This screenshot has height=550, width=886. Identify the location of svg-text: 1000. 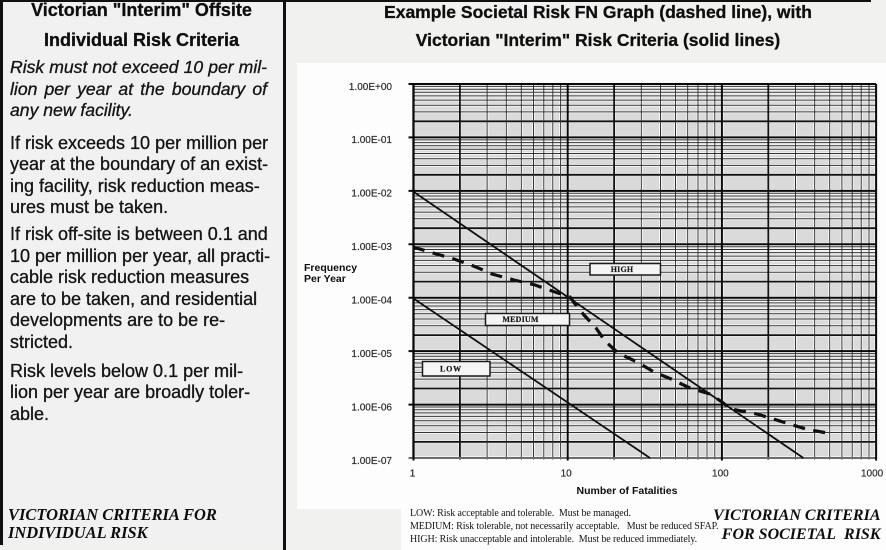
(872, 473).